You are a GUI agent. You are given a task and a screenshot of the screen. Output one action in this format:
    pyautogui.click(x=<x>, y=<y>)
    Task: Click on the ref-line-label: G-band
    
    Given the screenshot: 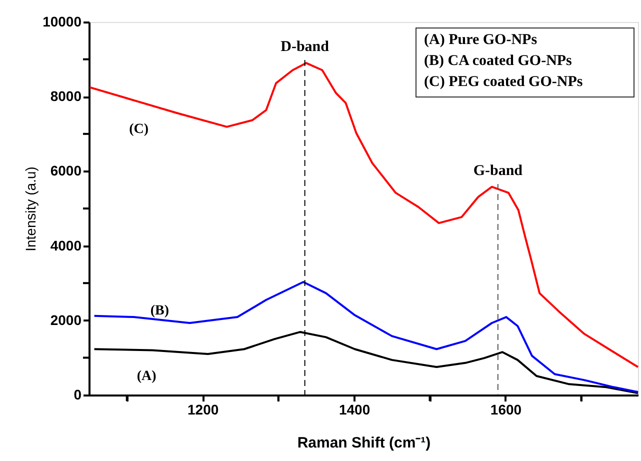 What is the action you would take?
    pyautogui.click(x=498, y=171)
    